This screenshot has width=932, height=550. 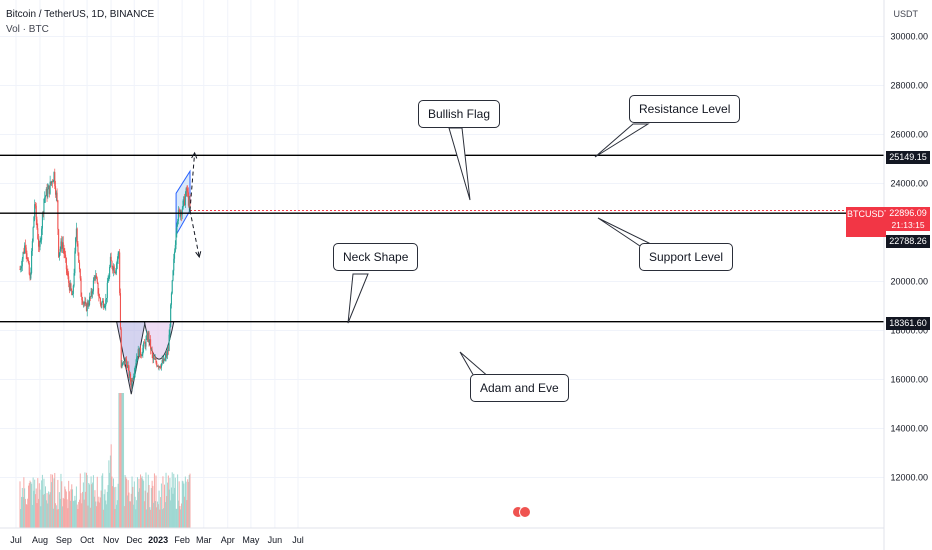 I want to click on y-tick-label: 16000.00, so click(x=909, y=380).